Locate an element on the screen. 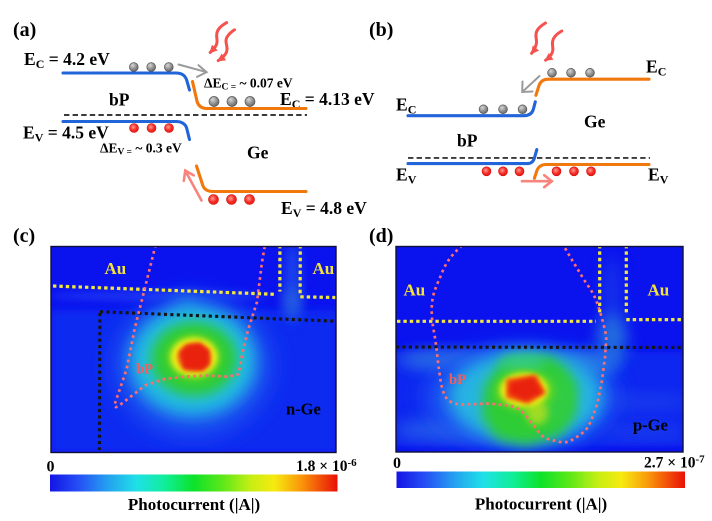  svg-text: (d) is located at coordinates (381, 236).